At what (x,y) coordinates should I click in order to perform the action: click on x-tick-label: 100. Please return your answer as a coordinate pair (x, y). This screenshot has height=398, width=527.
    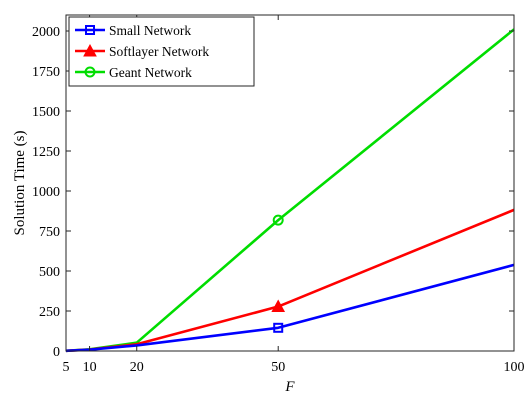
    Looking at the image, I should click on (514, 367).